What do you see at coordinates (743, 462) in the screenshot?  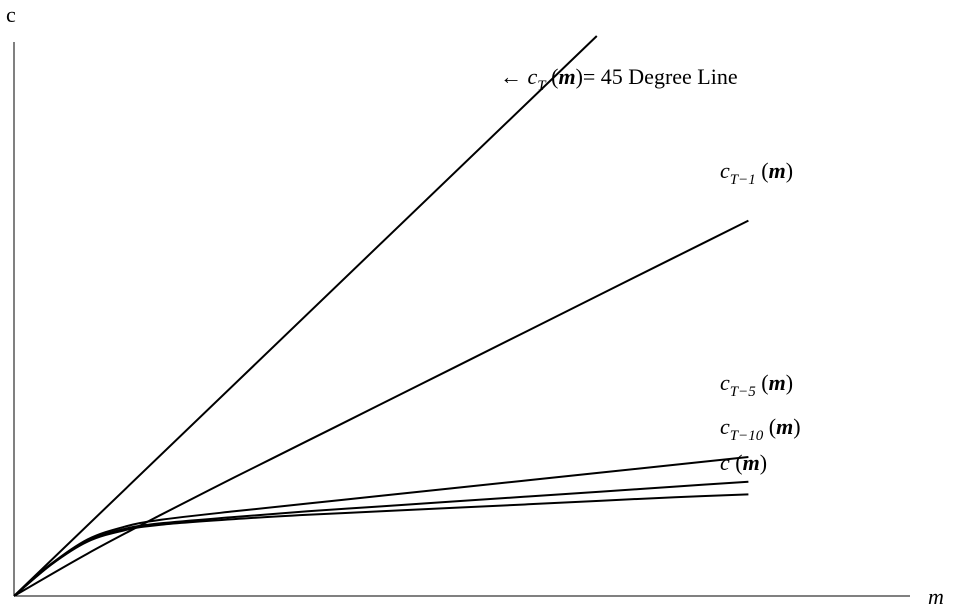 I see `series-label-5: c (m)` at bounding box center [743, 462].